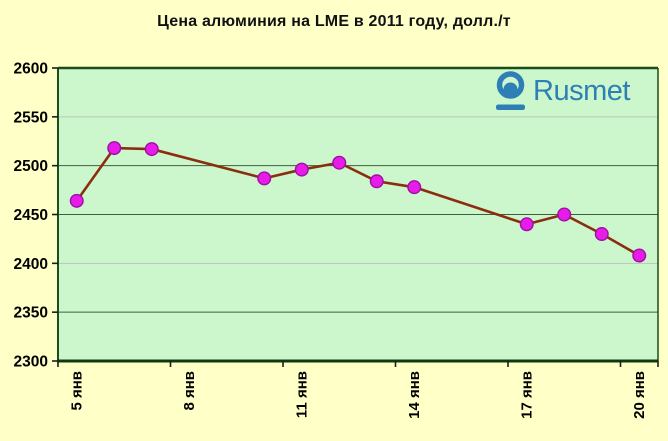  I want to click on y-axis-label: 2500, so click(31, 166).